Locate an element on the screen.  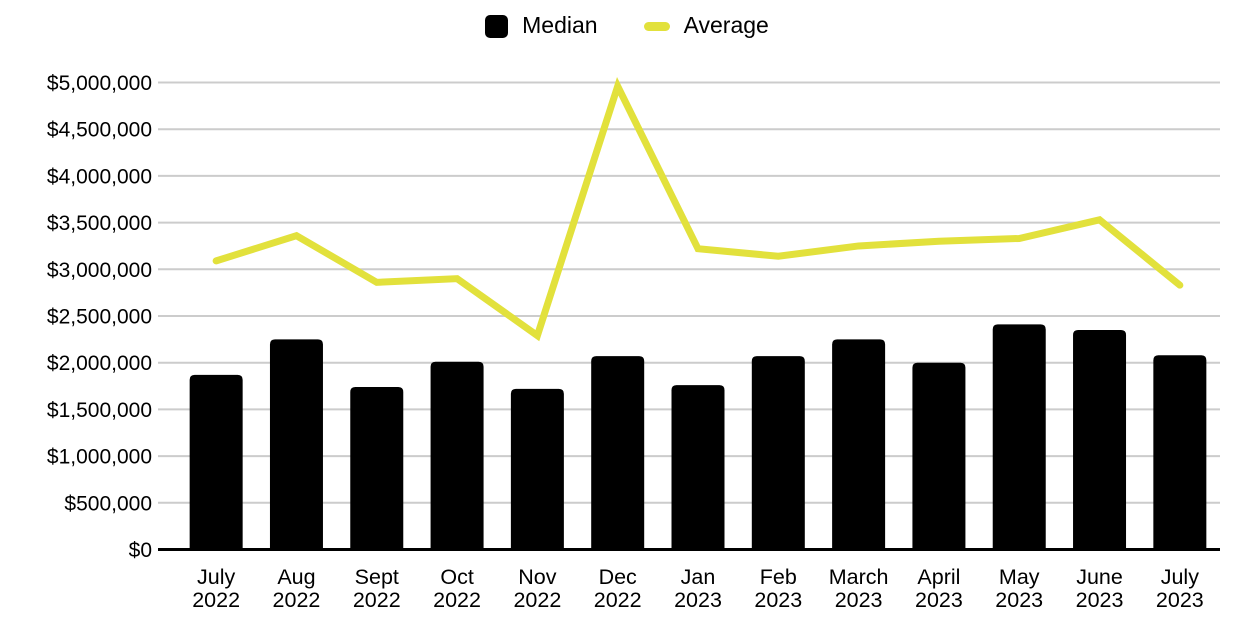
median-bar-jan-2023 is located at coordinates (698, 467).